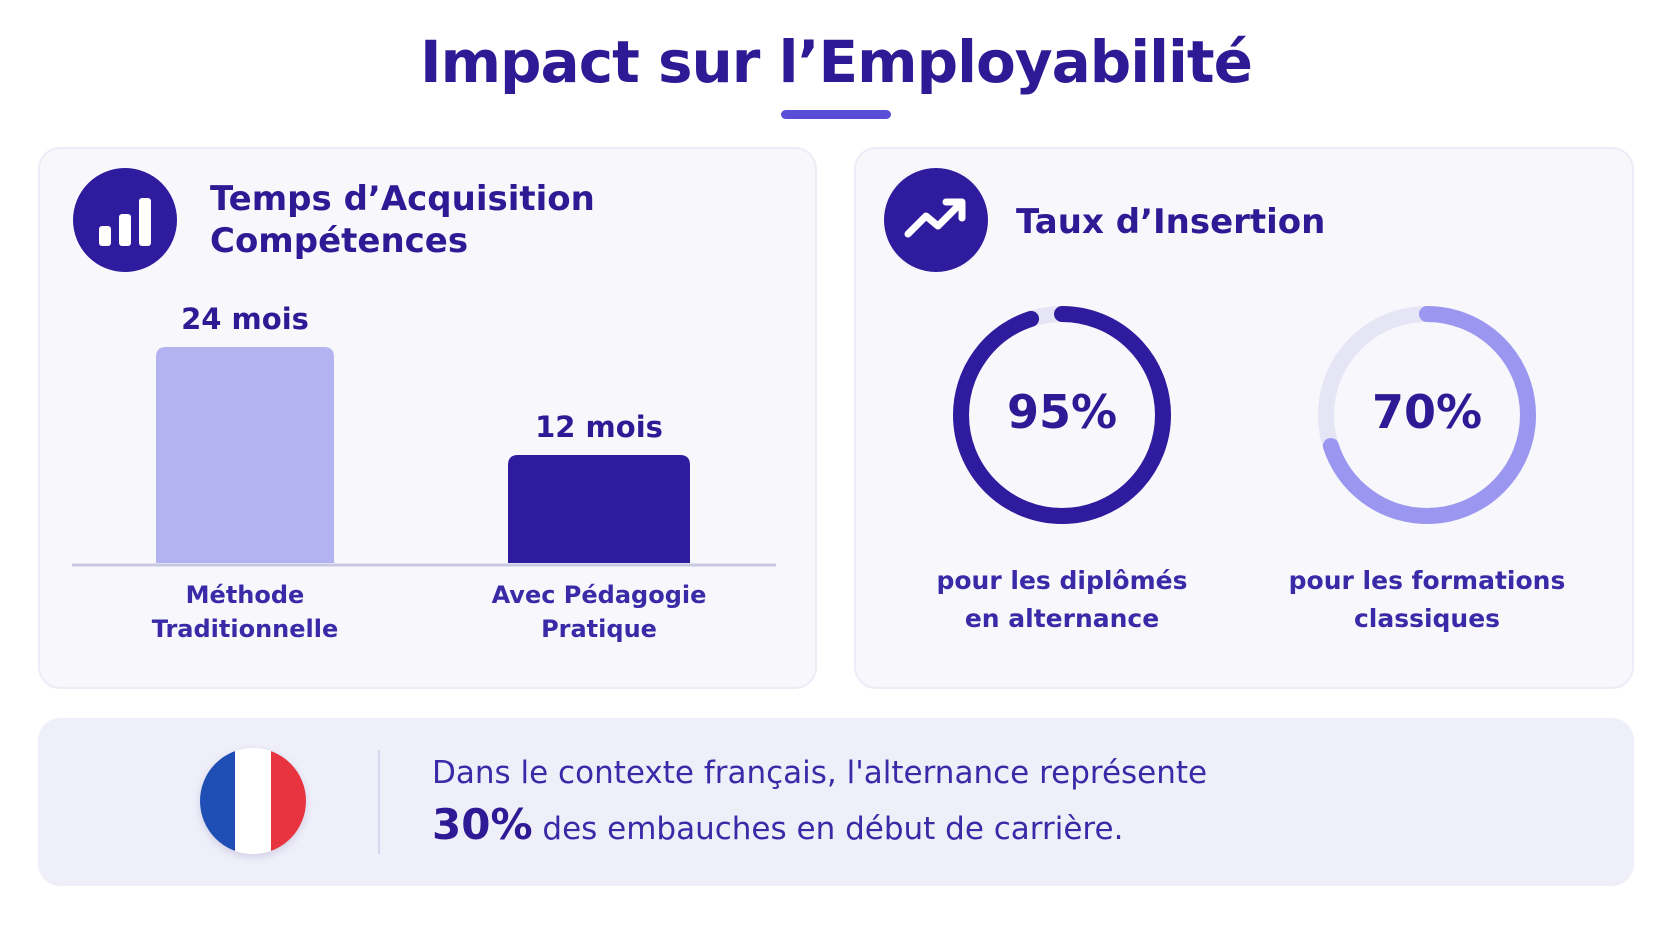 The image size is (1672, 941). What do you see at coordinates (599, 629) in the screenshot?
I see `bar-category-label-2-line2: Pratique` at bounding box center [599, 629].